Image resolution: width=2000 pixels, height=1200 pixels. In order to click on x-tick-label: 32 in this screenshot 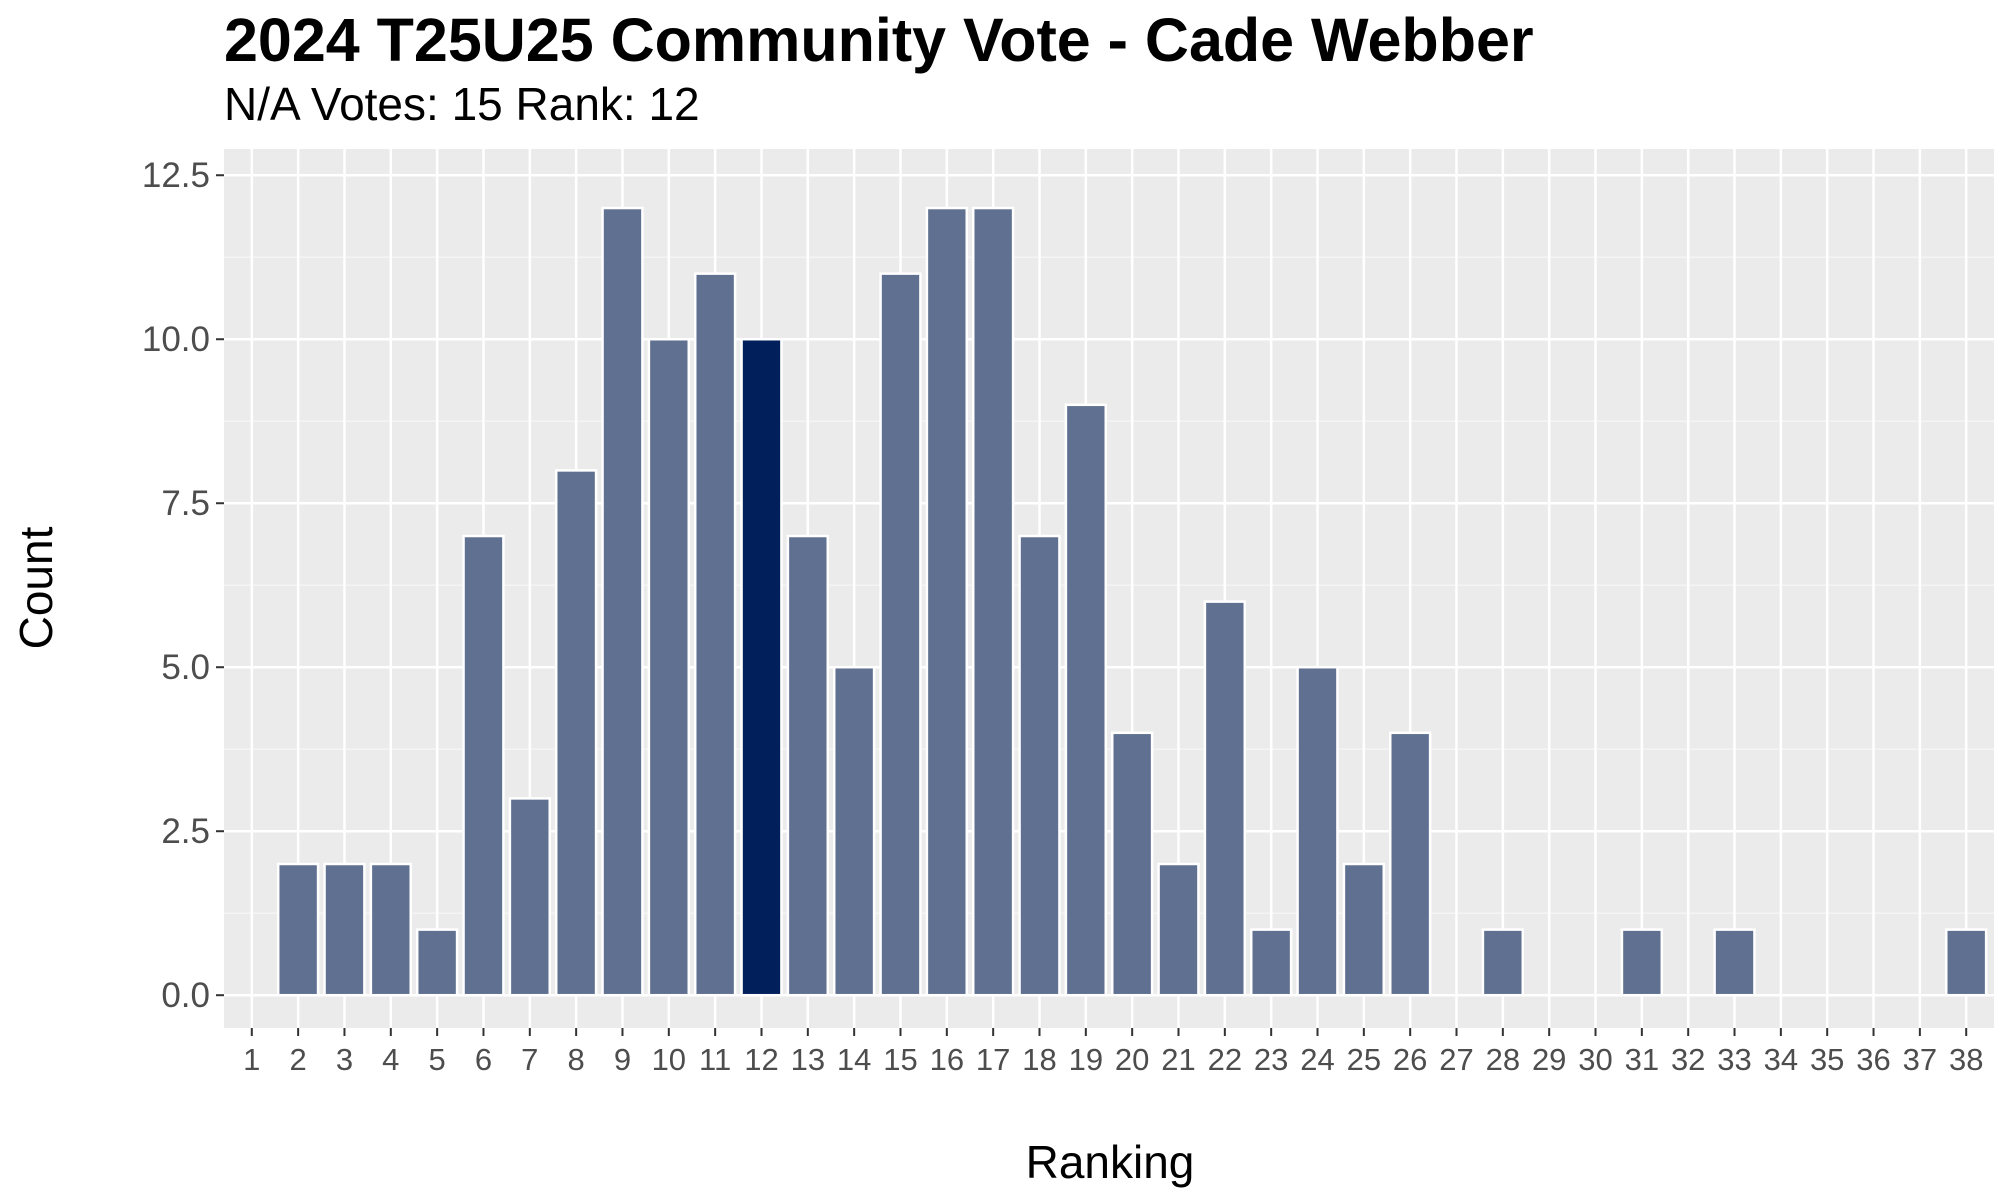, I will do `click(1688, 1059)`.